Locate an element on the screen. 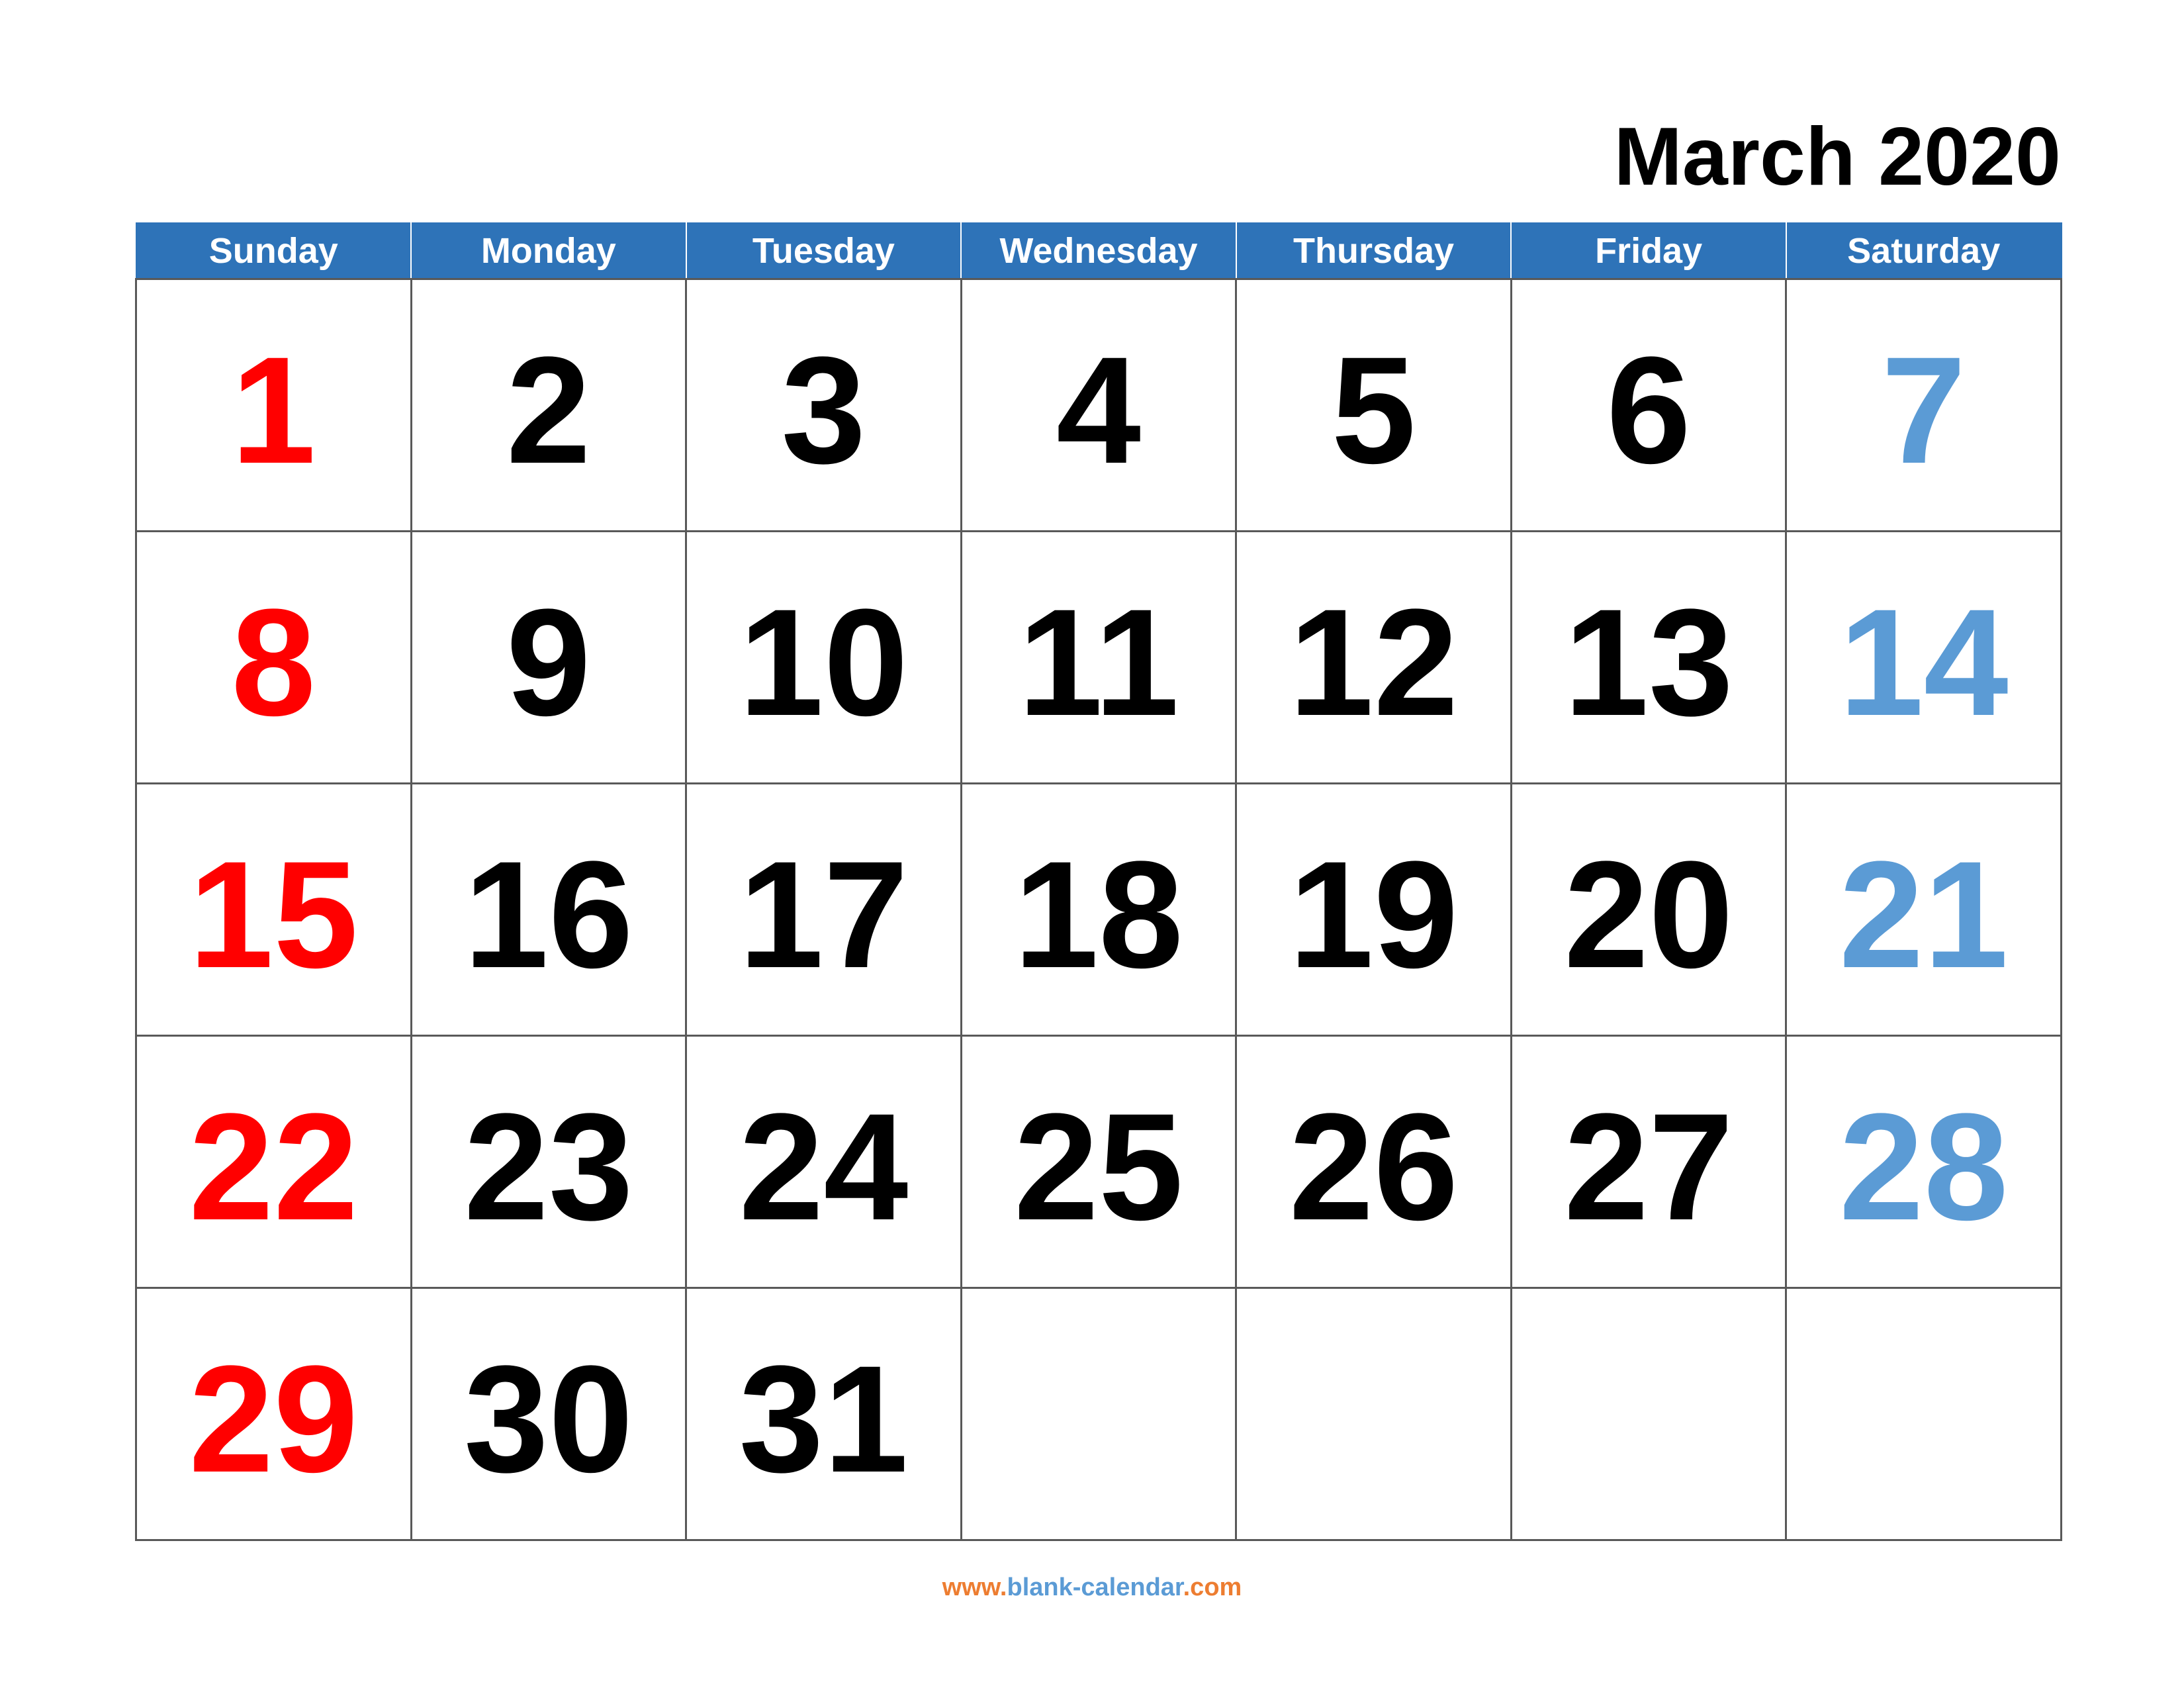  day-cell: 29 is located at coordinates (273, 1414).